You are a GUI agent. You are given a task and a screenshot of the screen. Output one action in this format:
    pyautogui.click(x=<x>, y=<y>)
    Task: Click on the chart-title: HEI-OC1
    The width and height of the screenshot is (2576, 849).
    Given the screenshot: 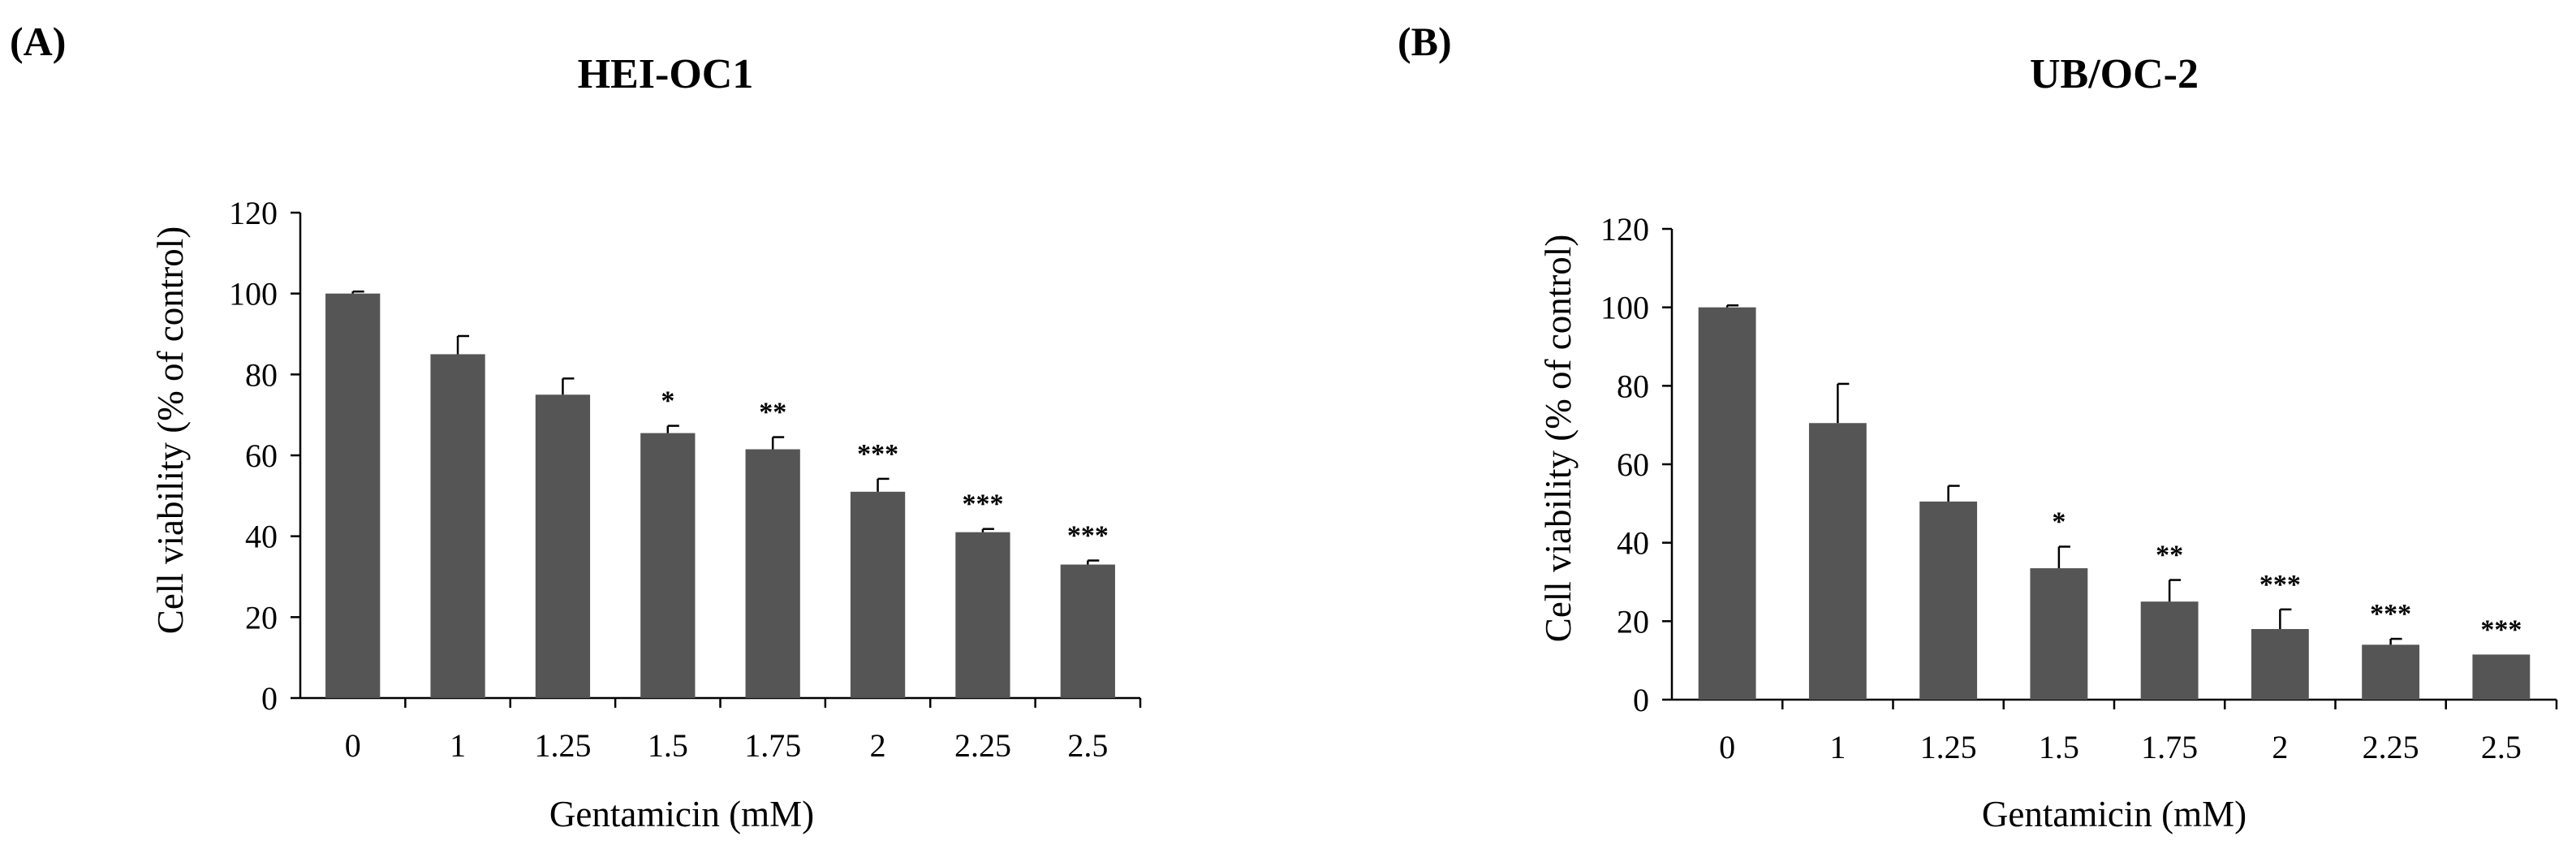 What is the action you would take?
    pyautogui.click(x=666, y=74)
    